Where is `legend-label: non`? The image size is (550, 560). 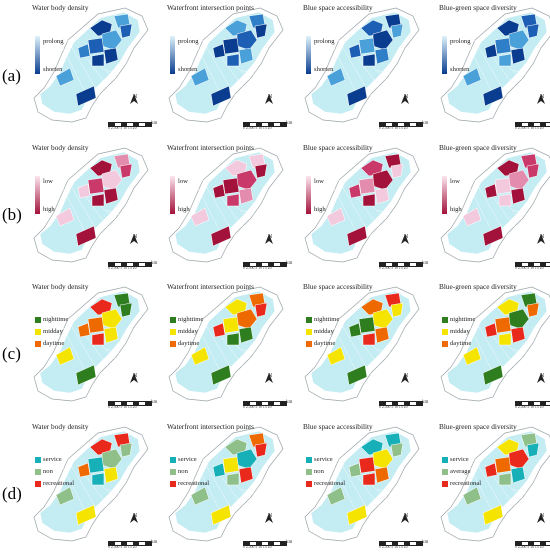 legend-label: non is located at coordinates (183, 471).